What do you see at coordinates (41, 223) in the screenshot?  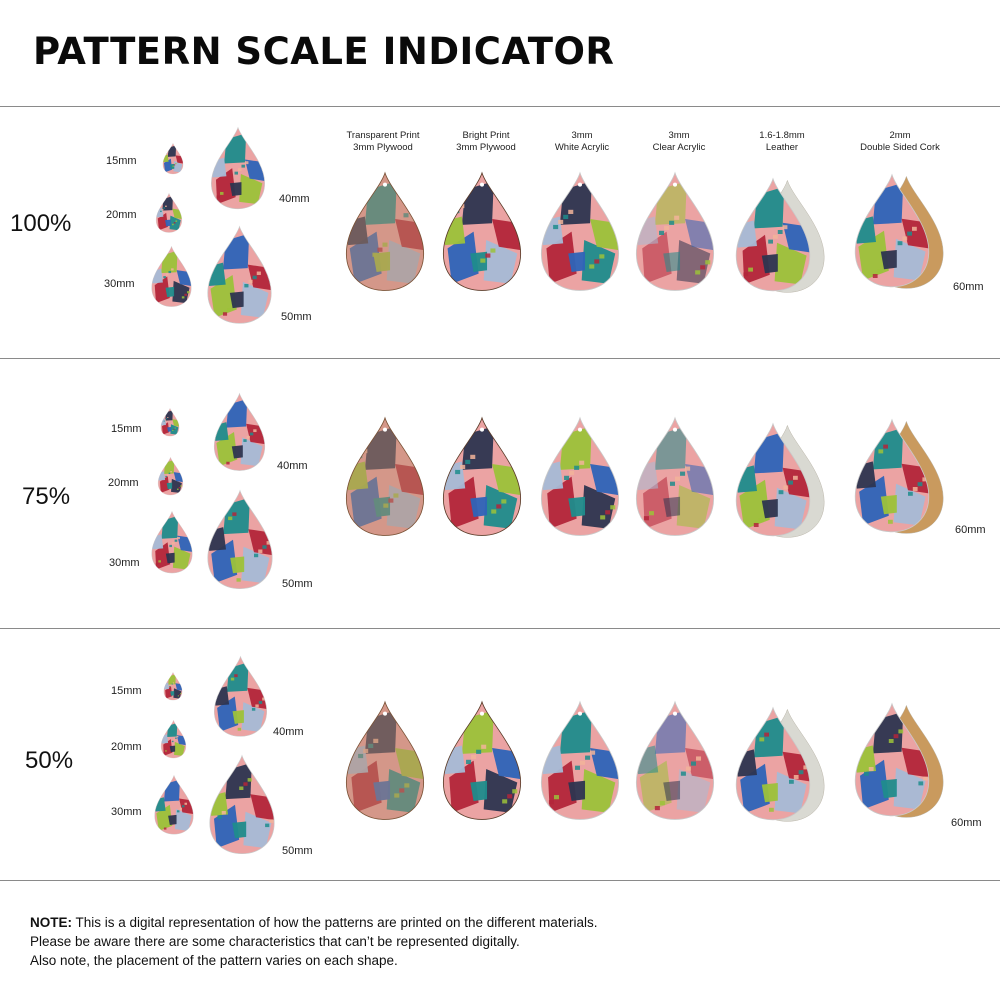 I see `scale-label-100: 100%` at bounding box center [41, 223].